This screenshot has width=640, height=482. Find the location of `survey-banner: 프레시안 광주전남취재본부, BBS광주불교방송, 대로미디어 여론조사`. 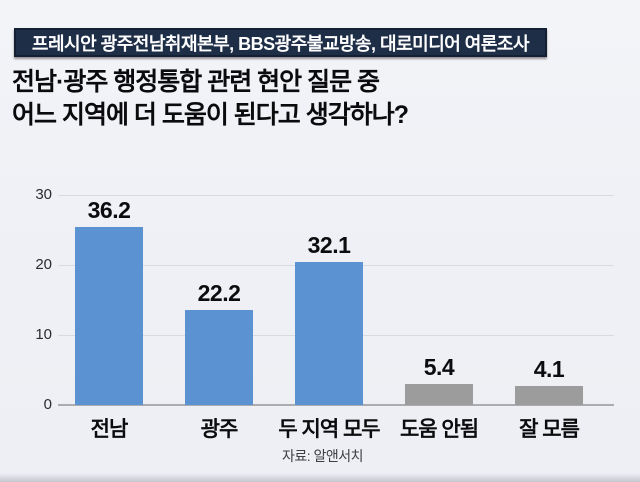

survey-banner: 프레시안 광주전남취재본부, BBS광주불교방송, 대로미디어 여론조사 is located at coordinates (280, 42).